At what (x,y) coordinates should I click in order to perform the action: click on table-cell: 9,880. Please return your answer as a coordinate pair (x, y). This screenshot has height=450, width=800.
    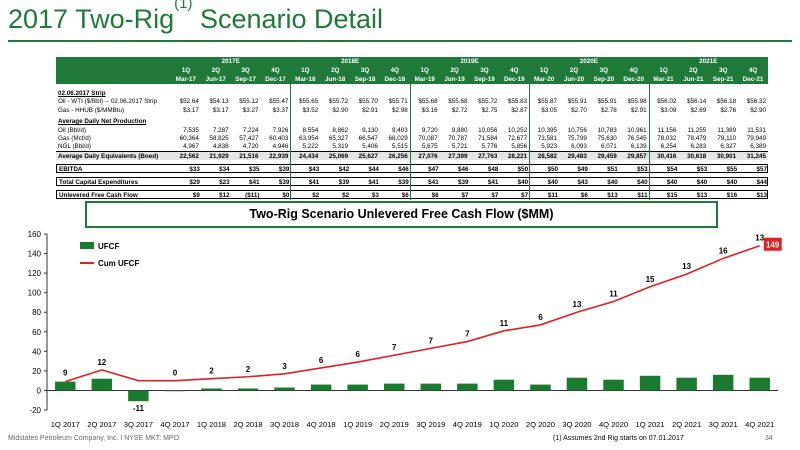
    Looking at the image, I should click on (459, 130).